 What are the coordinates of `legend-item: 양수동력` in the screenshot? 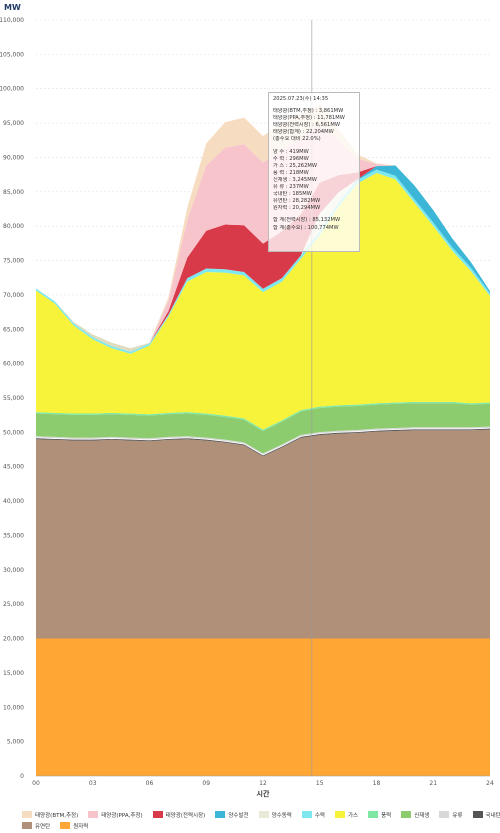 It's located at (275, 815).